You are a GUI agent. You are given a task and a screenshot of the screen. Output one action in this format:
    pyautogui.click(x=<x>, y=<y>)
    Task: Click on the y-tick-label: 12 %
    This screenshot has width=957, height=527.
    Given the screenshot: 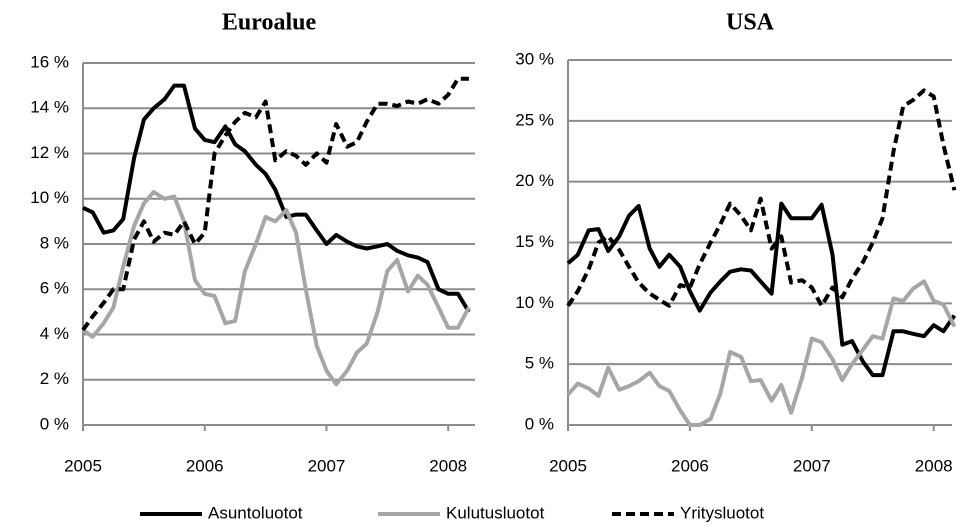 What is the action you would take?
    pyautogui.click(x=49, y=152)
    